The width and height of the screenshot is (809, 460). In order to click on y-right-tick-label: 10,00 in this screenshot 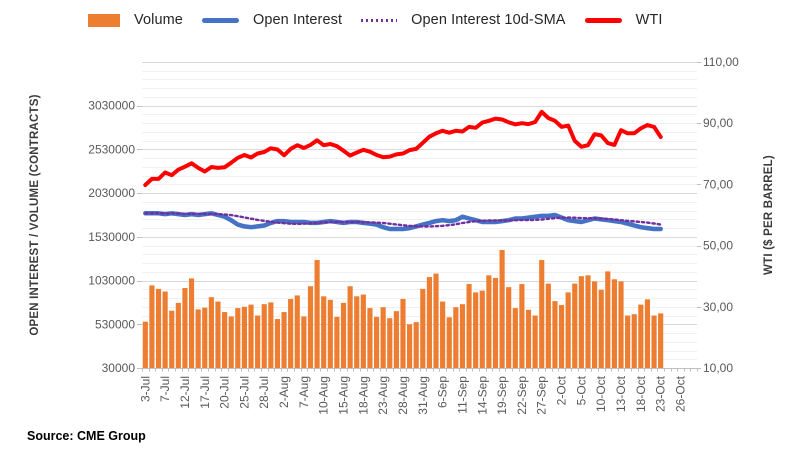, I will do `click(718, 368)`.